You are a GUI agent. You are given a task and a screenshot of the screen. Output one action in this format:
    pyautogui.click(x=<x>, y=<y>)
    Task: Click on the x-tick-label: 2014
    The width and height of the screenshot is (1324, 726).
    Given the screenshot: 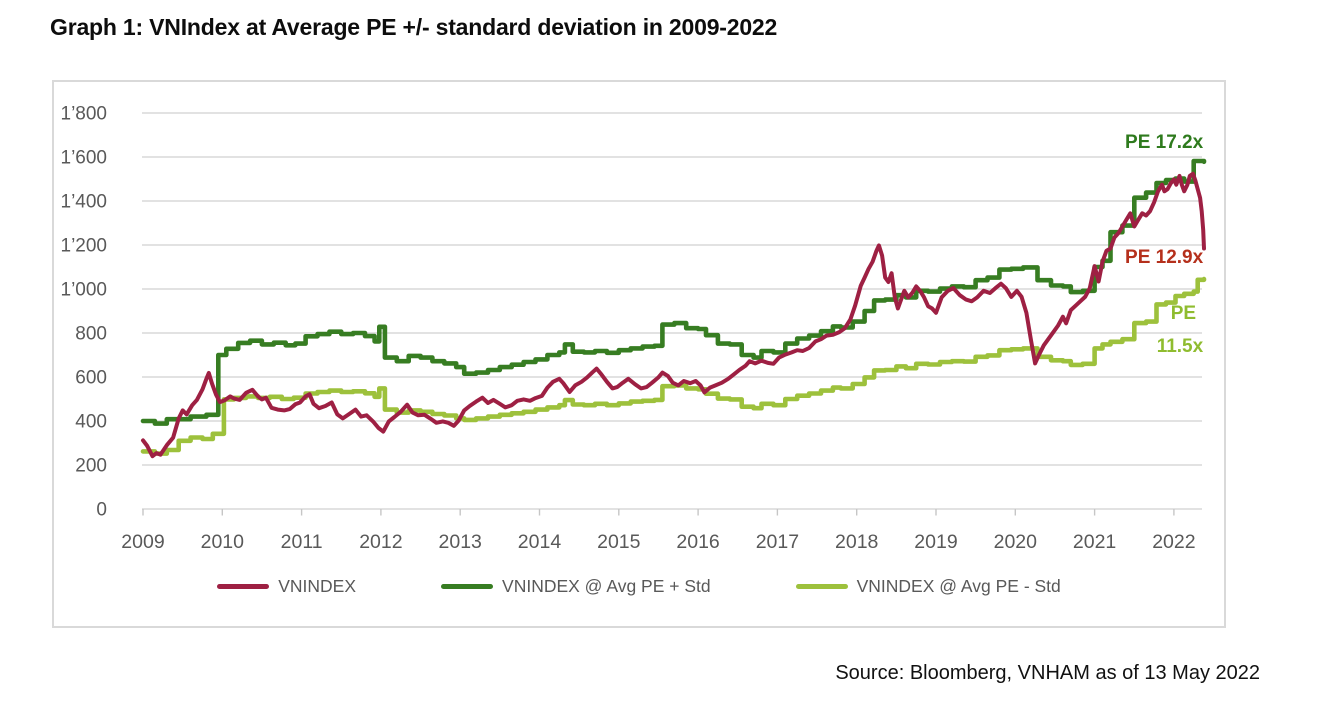 What is the action you would take?
    pyautogui.click(x=540, y=542)
    